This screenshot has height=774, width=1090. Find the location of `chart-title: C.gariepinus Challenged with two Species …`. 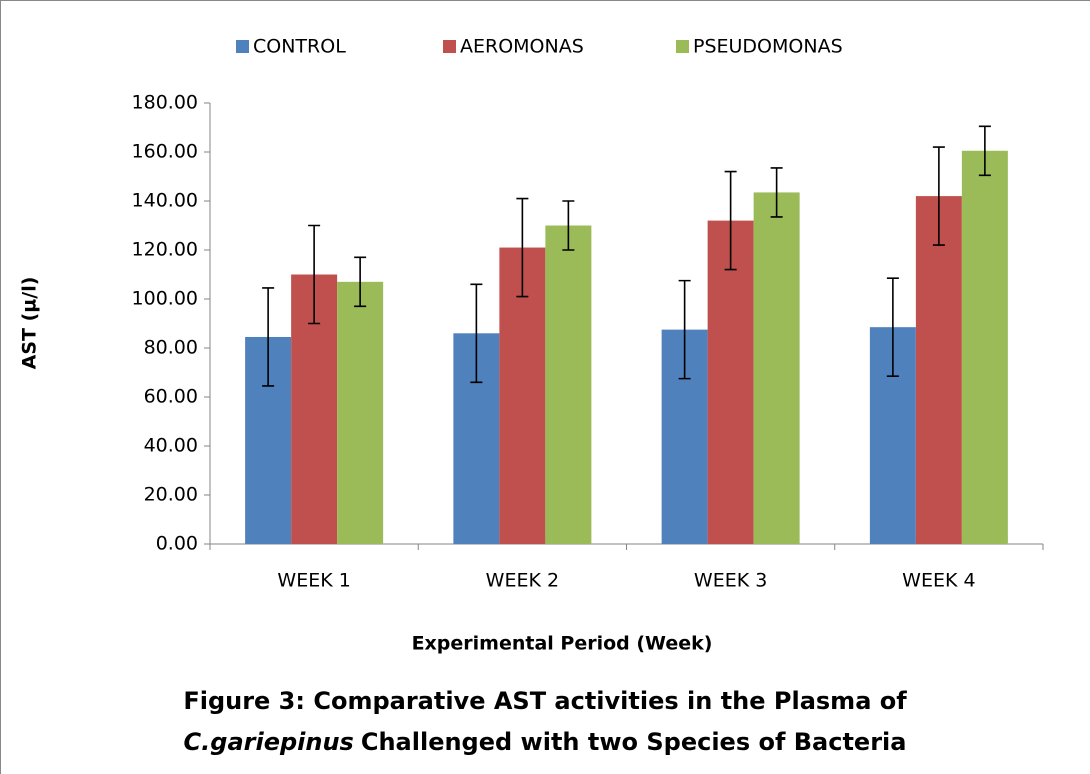

chart-title: C.gariepinus Challenged with two Species … is located at coordinates (545, 742).